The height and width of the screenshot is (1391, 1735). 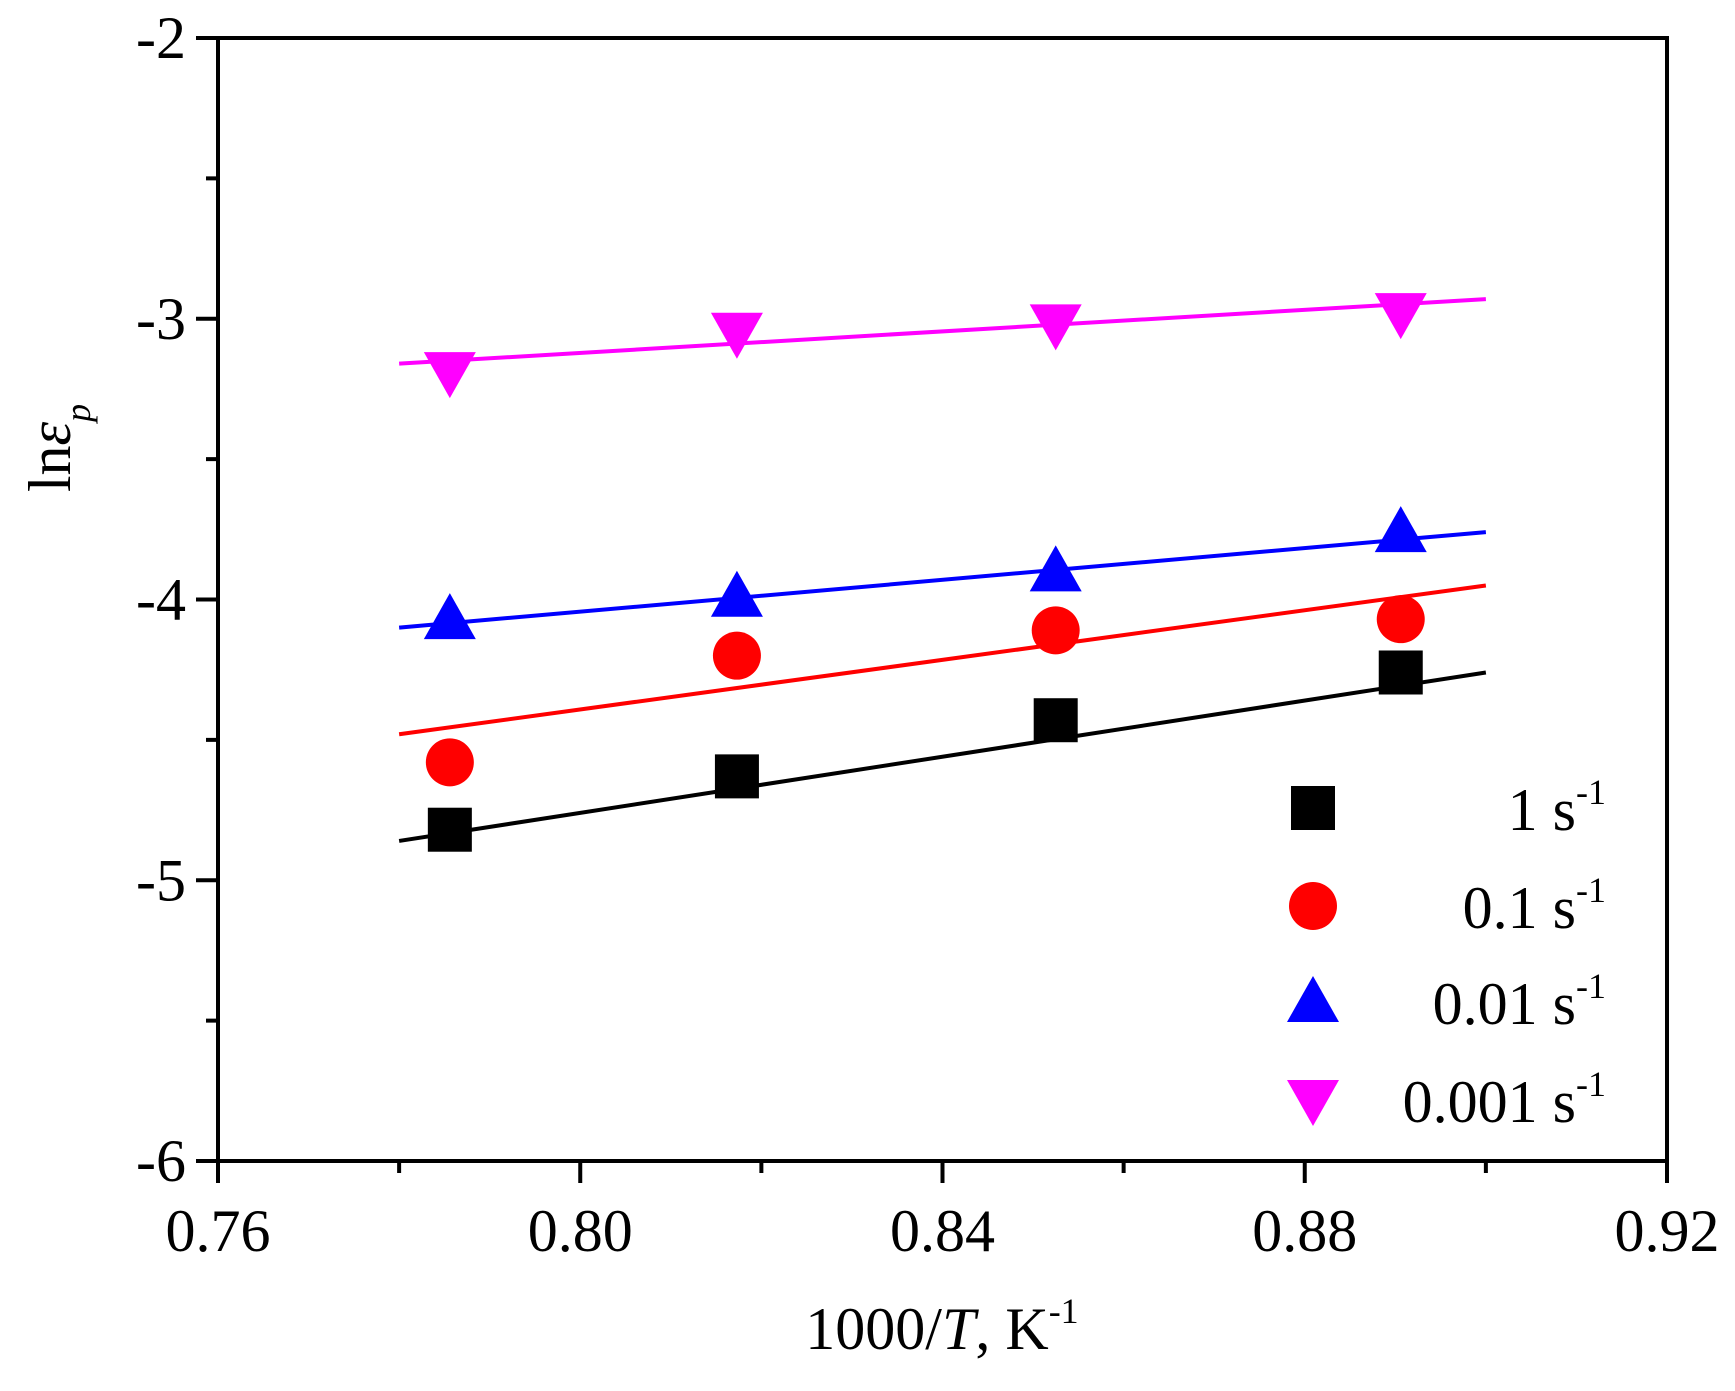 I want to click on x-tick-label: 0.84, so click(x=942, y=1231).